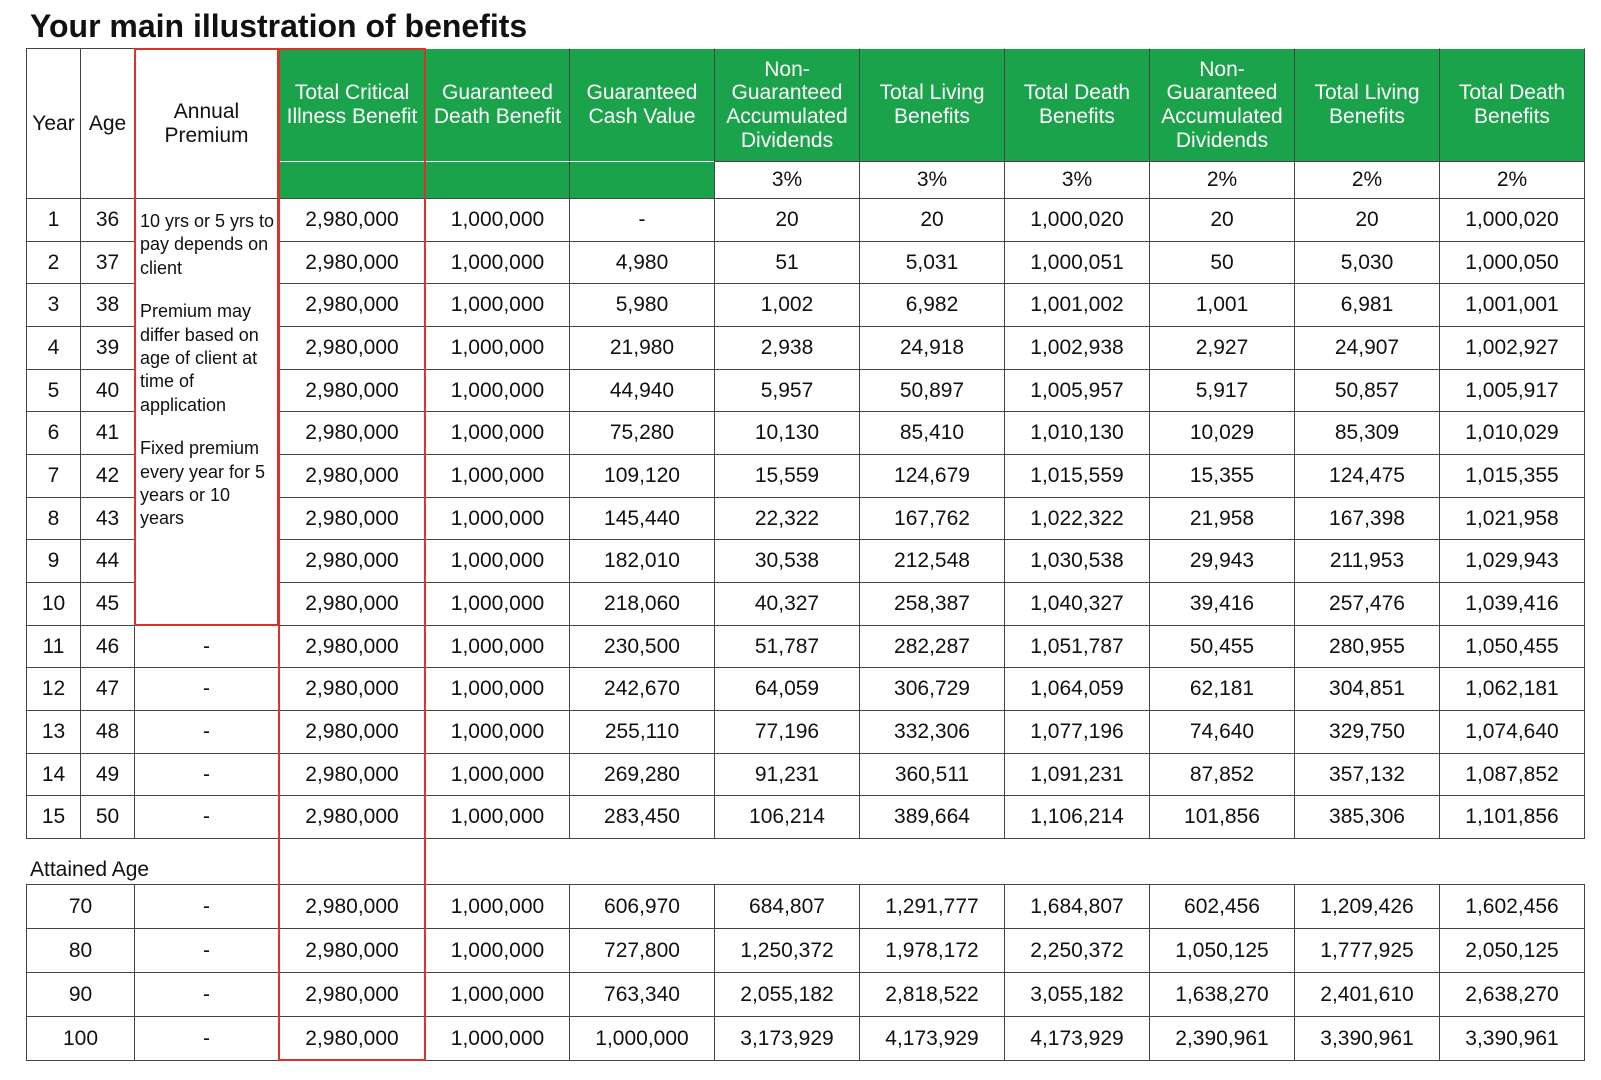 Image resolution: width=1601 pixels, height=1080 pixels. Describe the element at coordinates (787, 305) in the screenshot. I see `value-cell: 1,002` at that location.